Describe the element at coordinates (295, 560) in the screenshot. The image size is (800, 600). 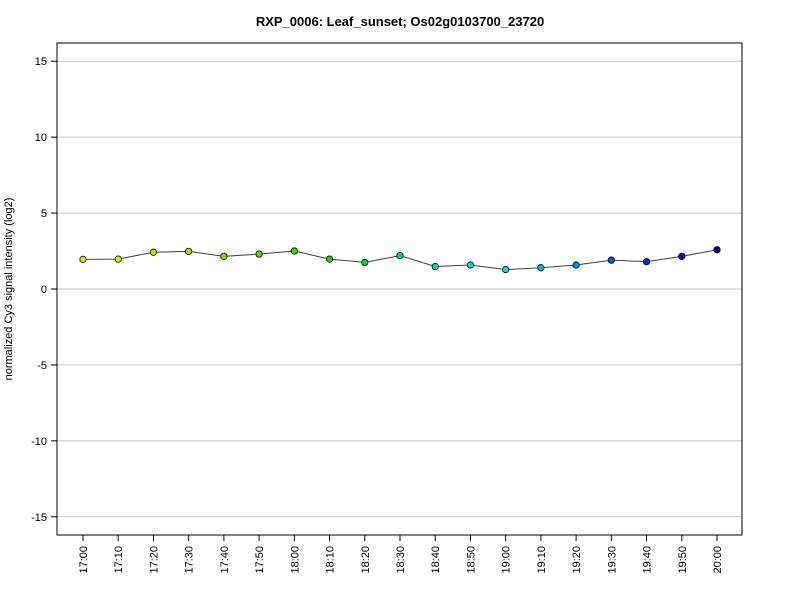
I see `x-tick-label: 18:00` at that location.